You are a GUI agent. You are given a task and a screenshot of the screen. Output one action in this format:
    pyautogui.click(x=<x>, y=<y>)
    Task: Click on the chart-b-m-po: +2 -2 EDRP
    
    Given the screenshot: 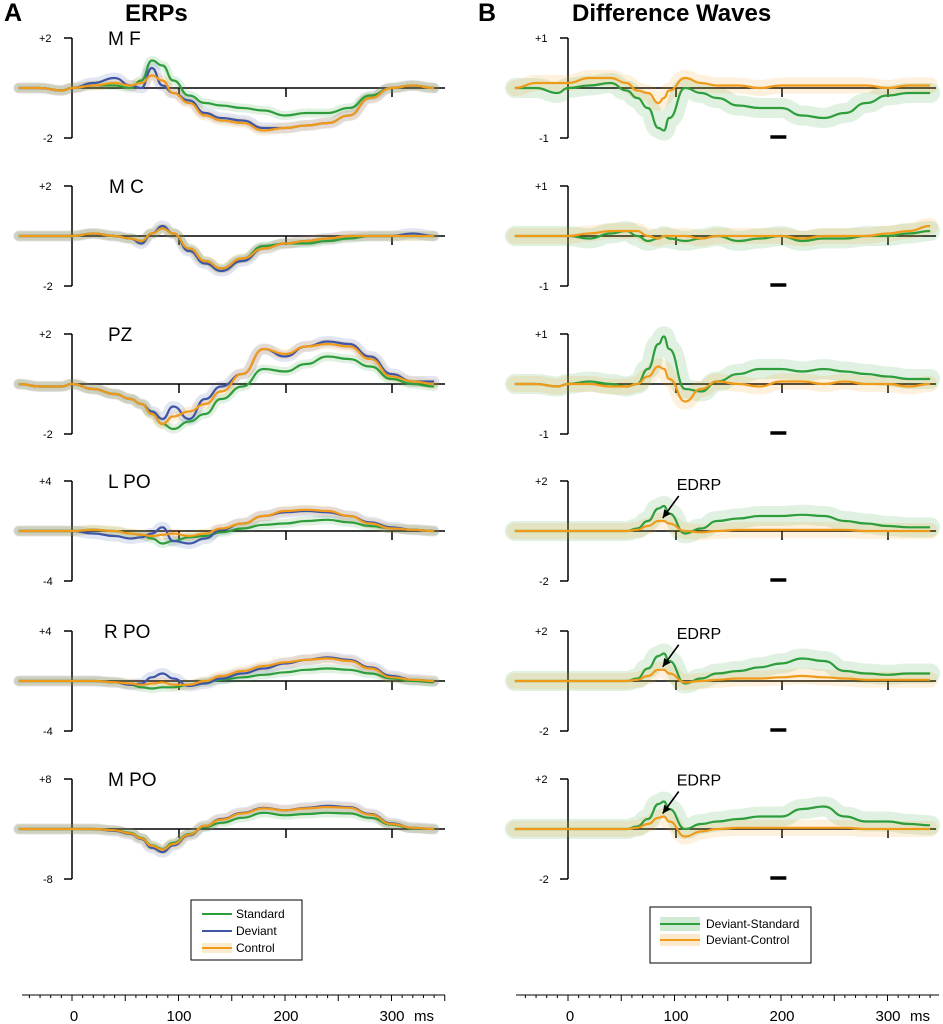 What is the action you would take?
    pyautogui.click(x=722, y=829)
    